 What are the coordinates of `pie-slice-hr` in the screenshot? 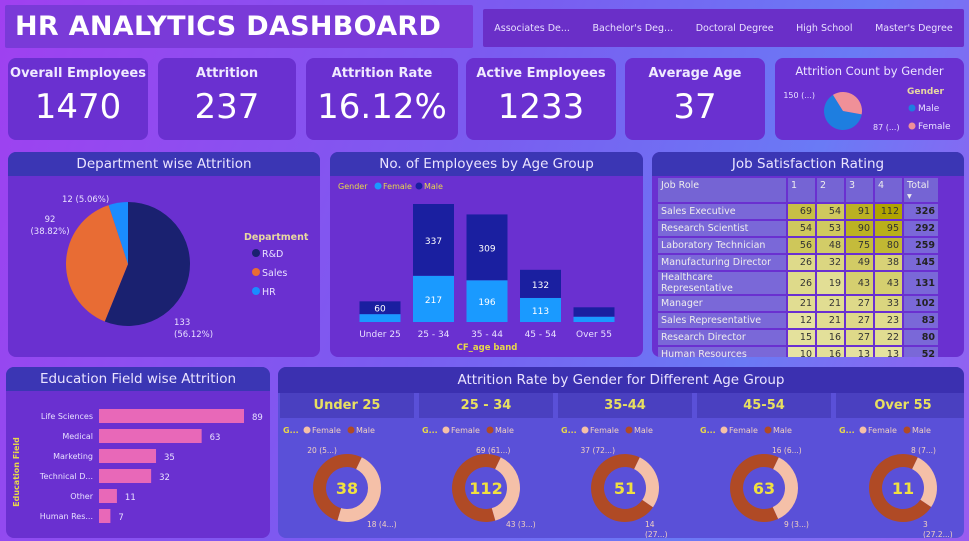 It's located at (118, 233).